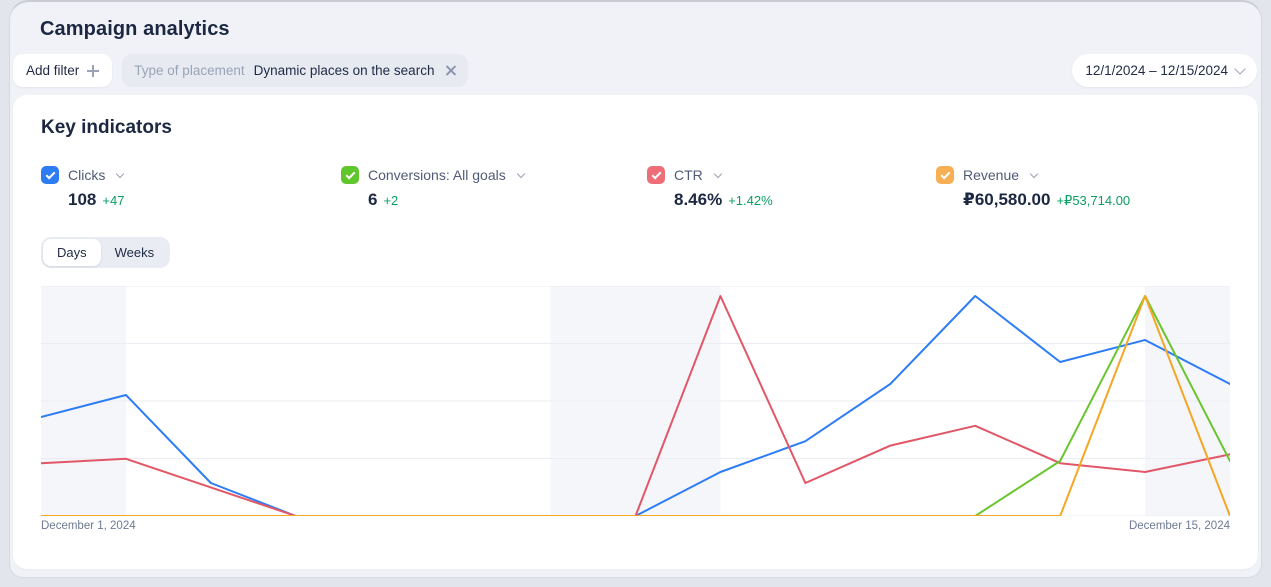 The width and height of the screenshot is (1271, 587). Describe the element at coordinates (1007, 199) in the screenshot. I see `metric-value: ₽60,580.00` at that location.